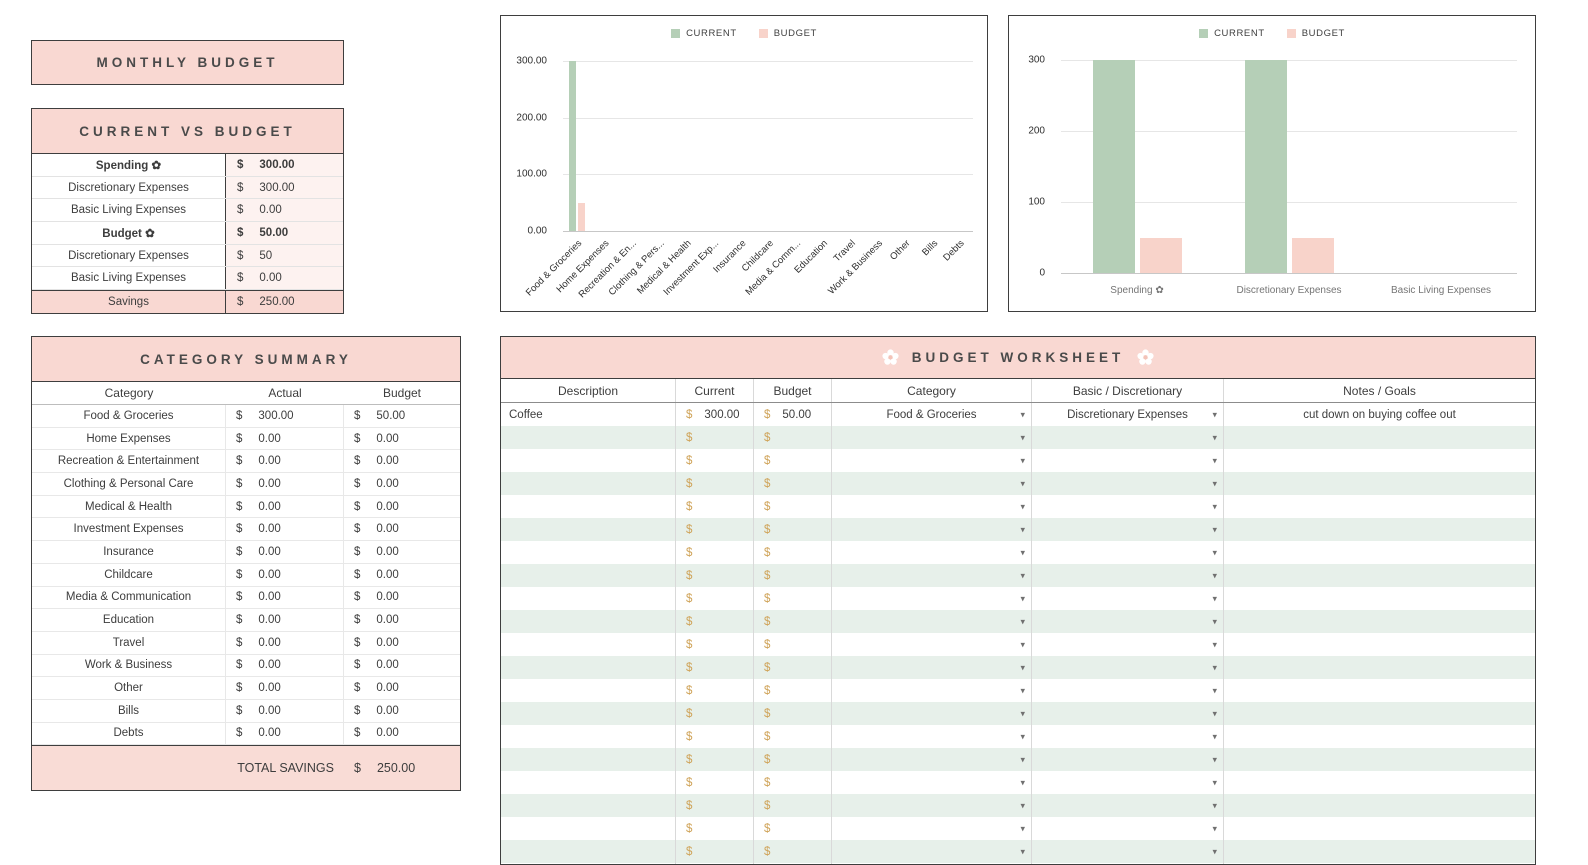 This screenshot has width=1588, height=865. Describe the element at coordinates (793, 414) in the screenshot. I see `budget-cell: $ 50.00` at that location.